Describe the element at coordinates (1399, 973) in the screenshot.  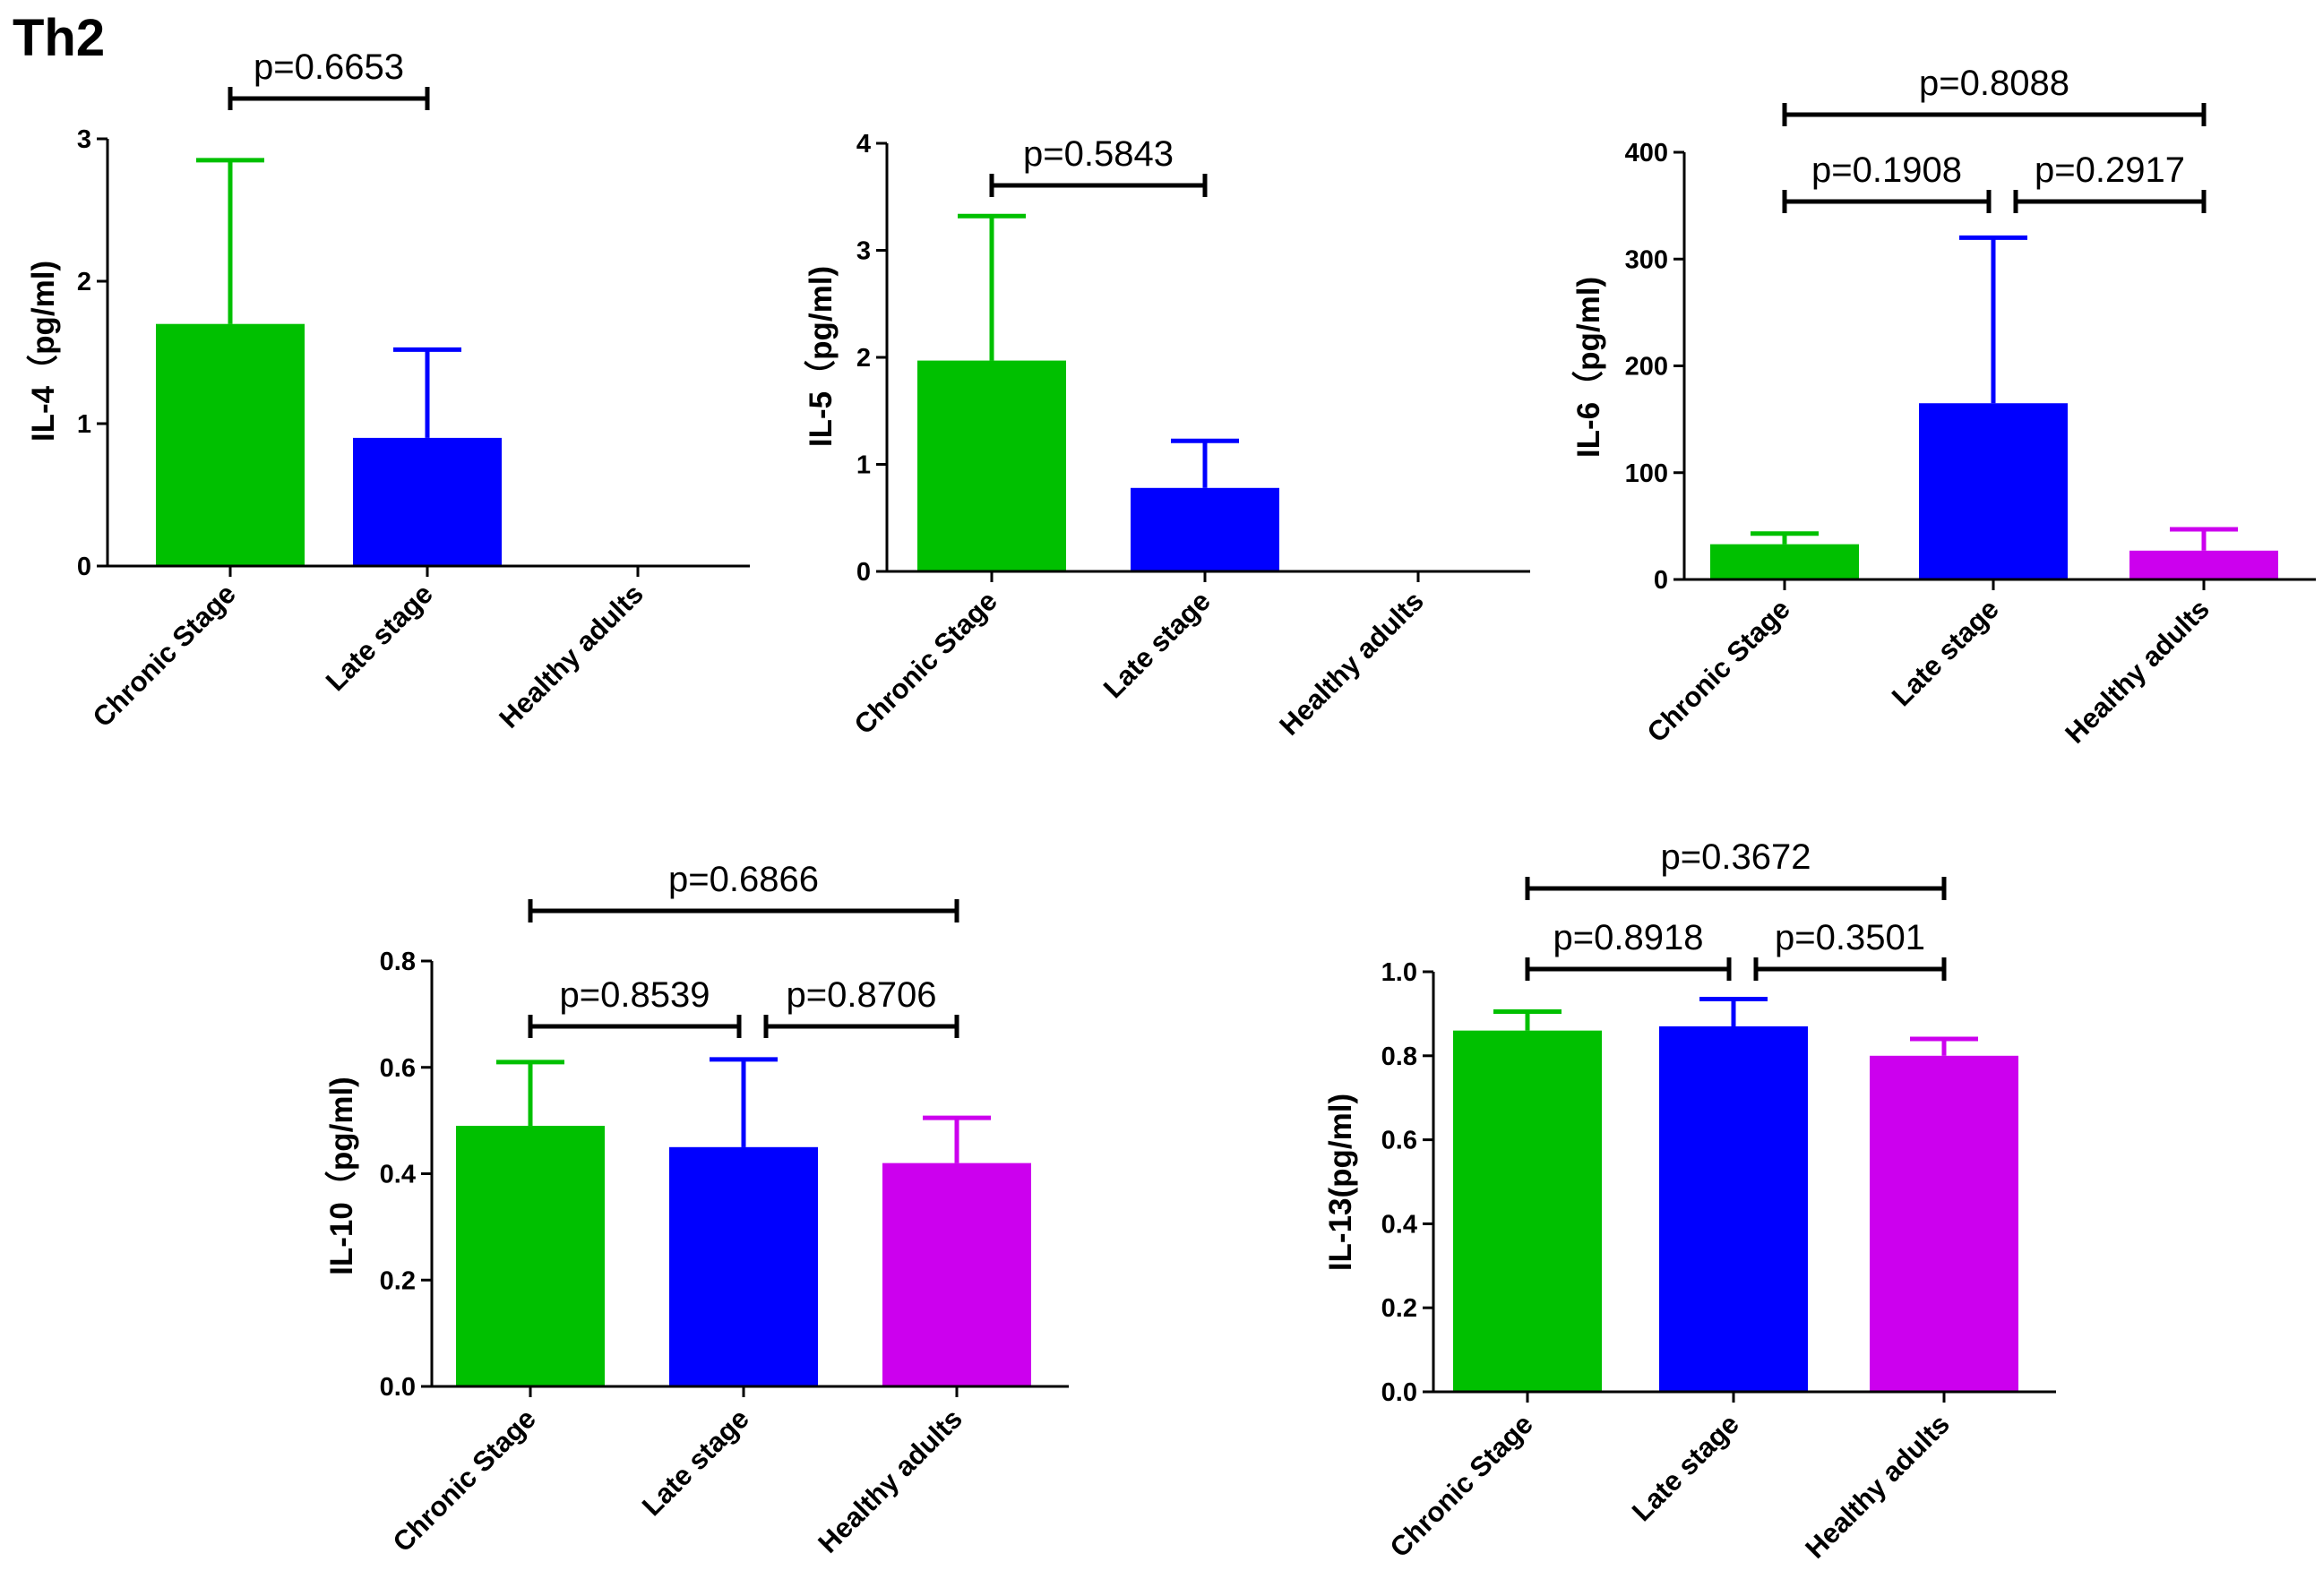
I see `y-tick-label: 1.0` at that location.